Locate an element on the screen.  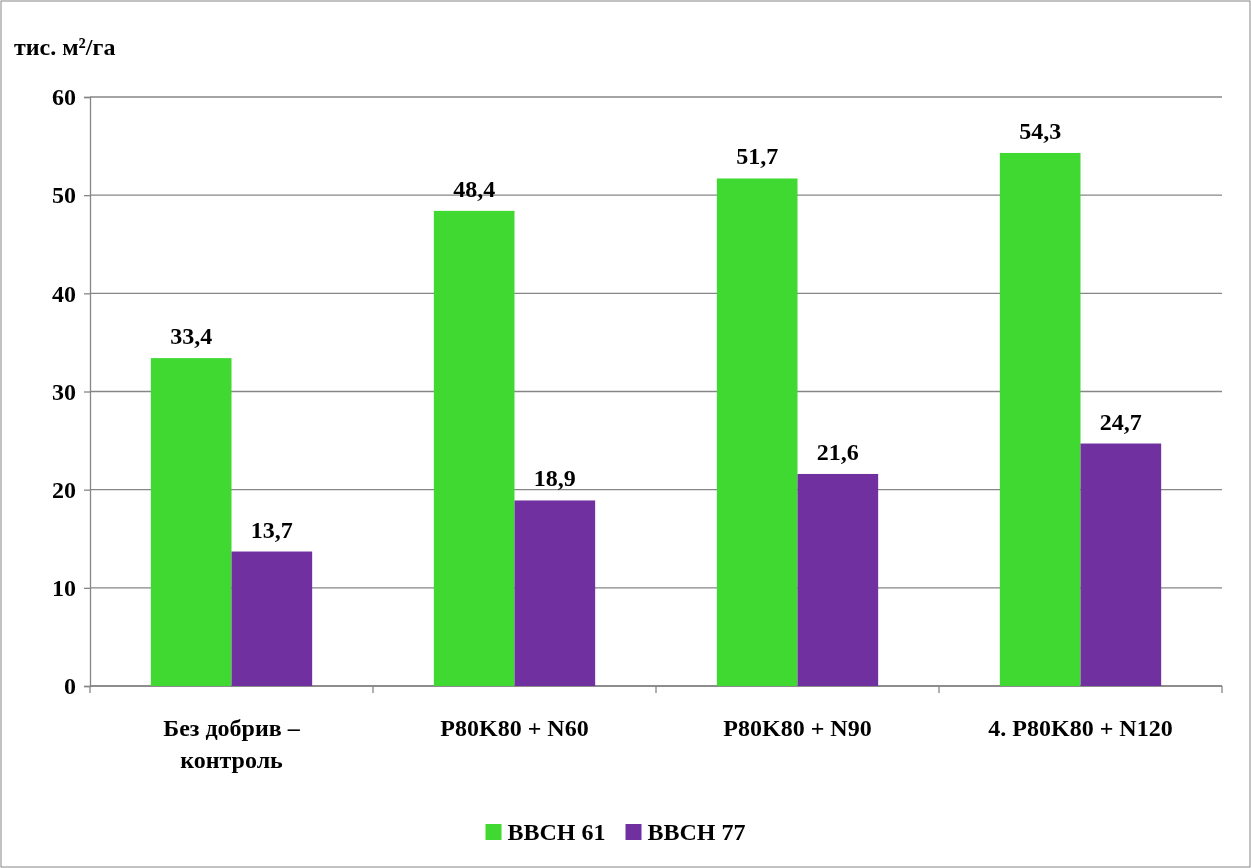
y-tick-label: 60 is located at coordinates (64, 97).